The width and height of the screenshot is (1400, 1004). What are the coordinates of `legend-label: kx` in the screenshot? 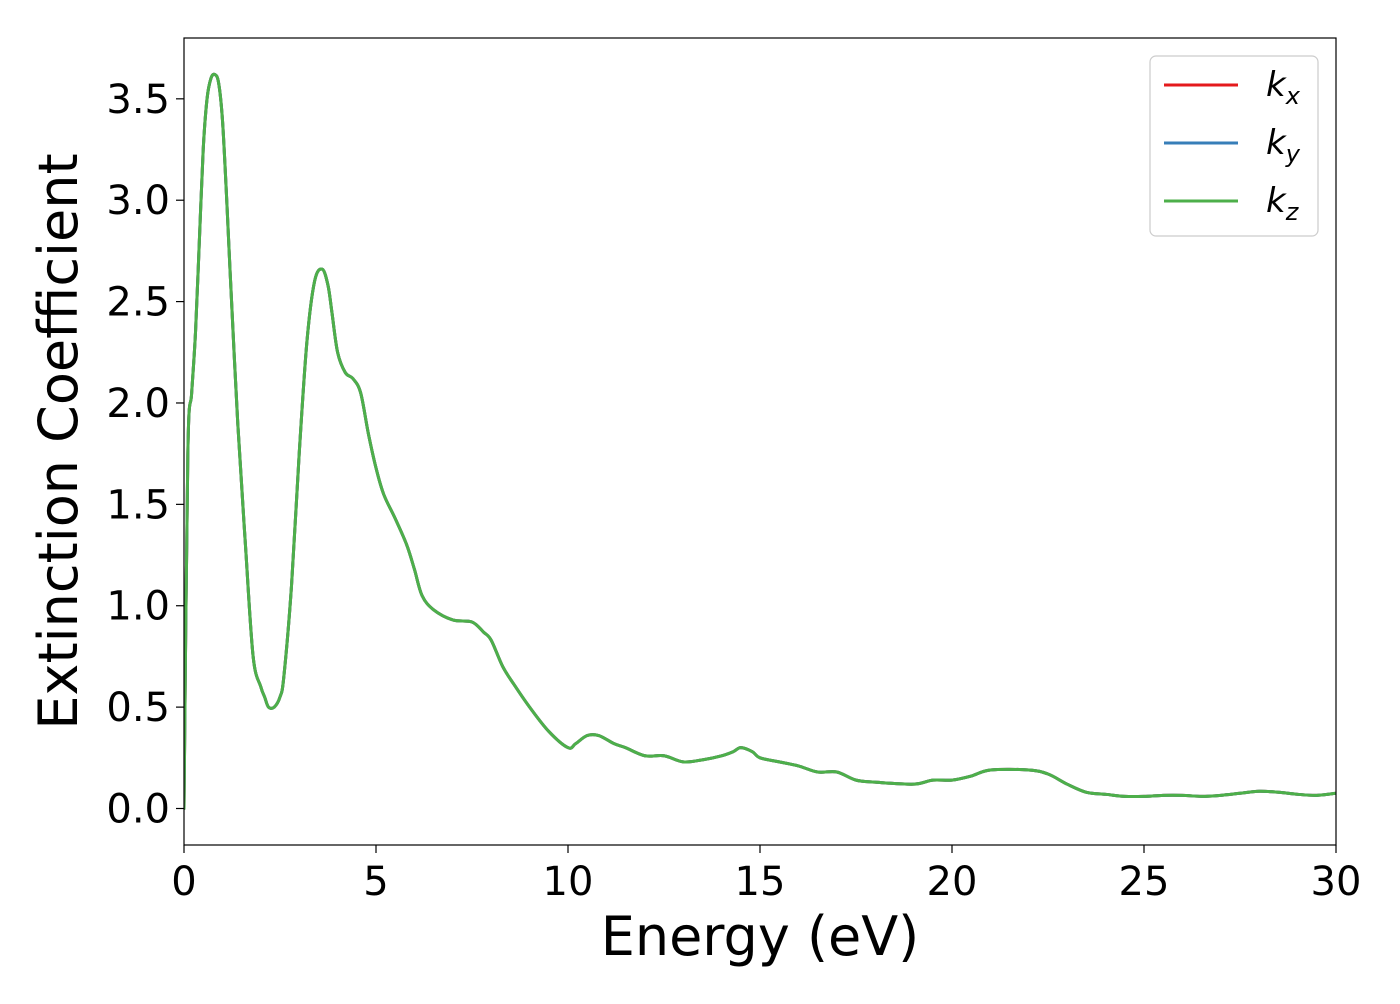 It's located at (1283, 87).